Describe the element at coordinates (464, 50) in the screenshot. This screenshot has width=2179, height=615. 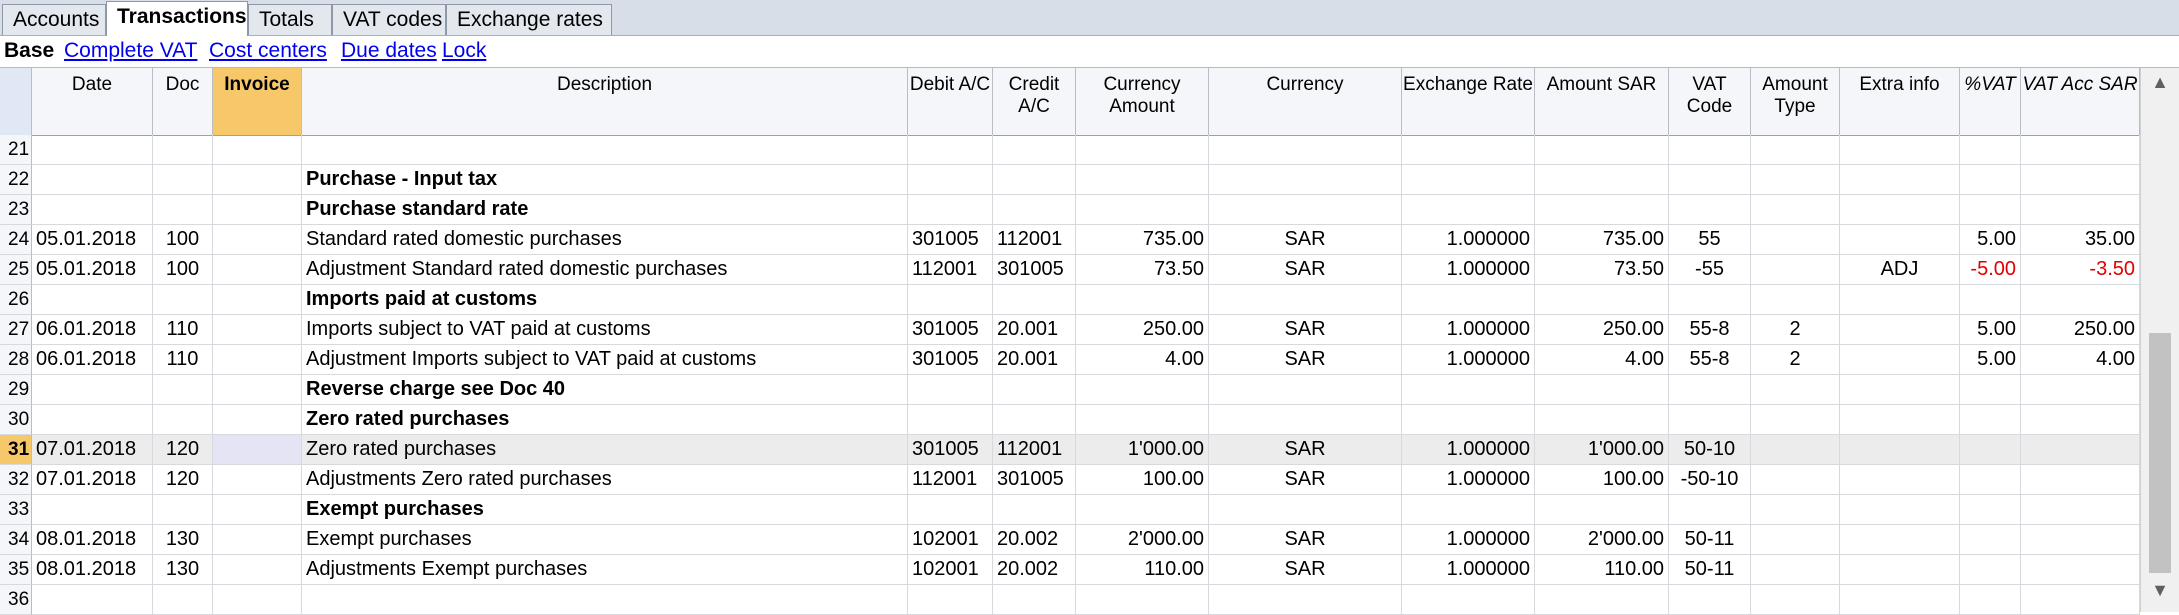
I see `view-lock: Lock` at that location.